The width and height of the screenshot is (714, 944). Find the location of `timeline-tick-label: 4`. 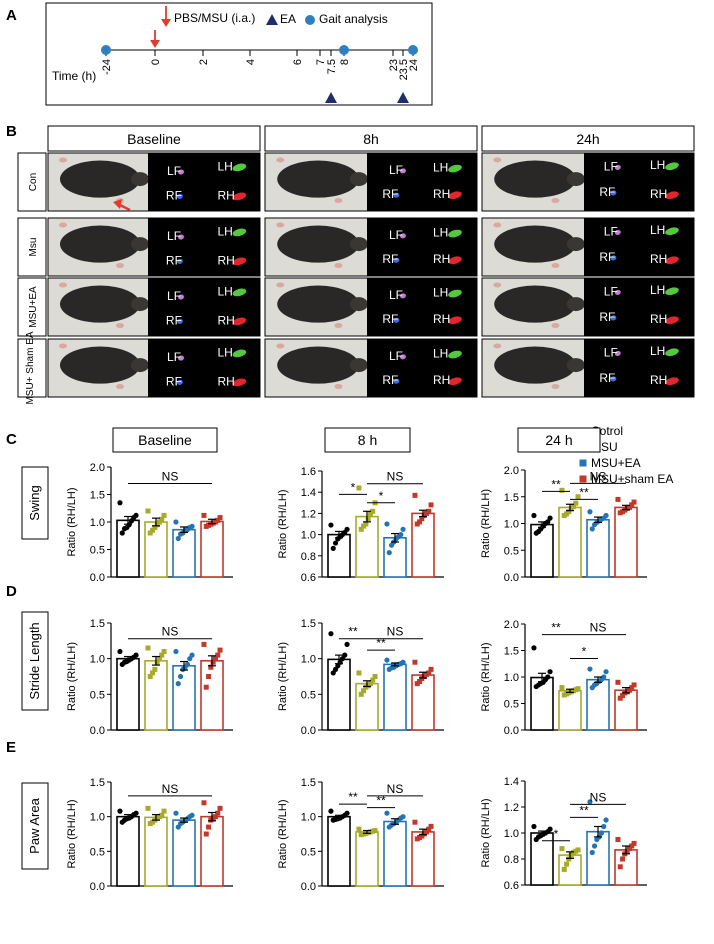

timeline-tick-label: 4 is located at coordinates (251, 62).